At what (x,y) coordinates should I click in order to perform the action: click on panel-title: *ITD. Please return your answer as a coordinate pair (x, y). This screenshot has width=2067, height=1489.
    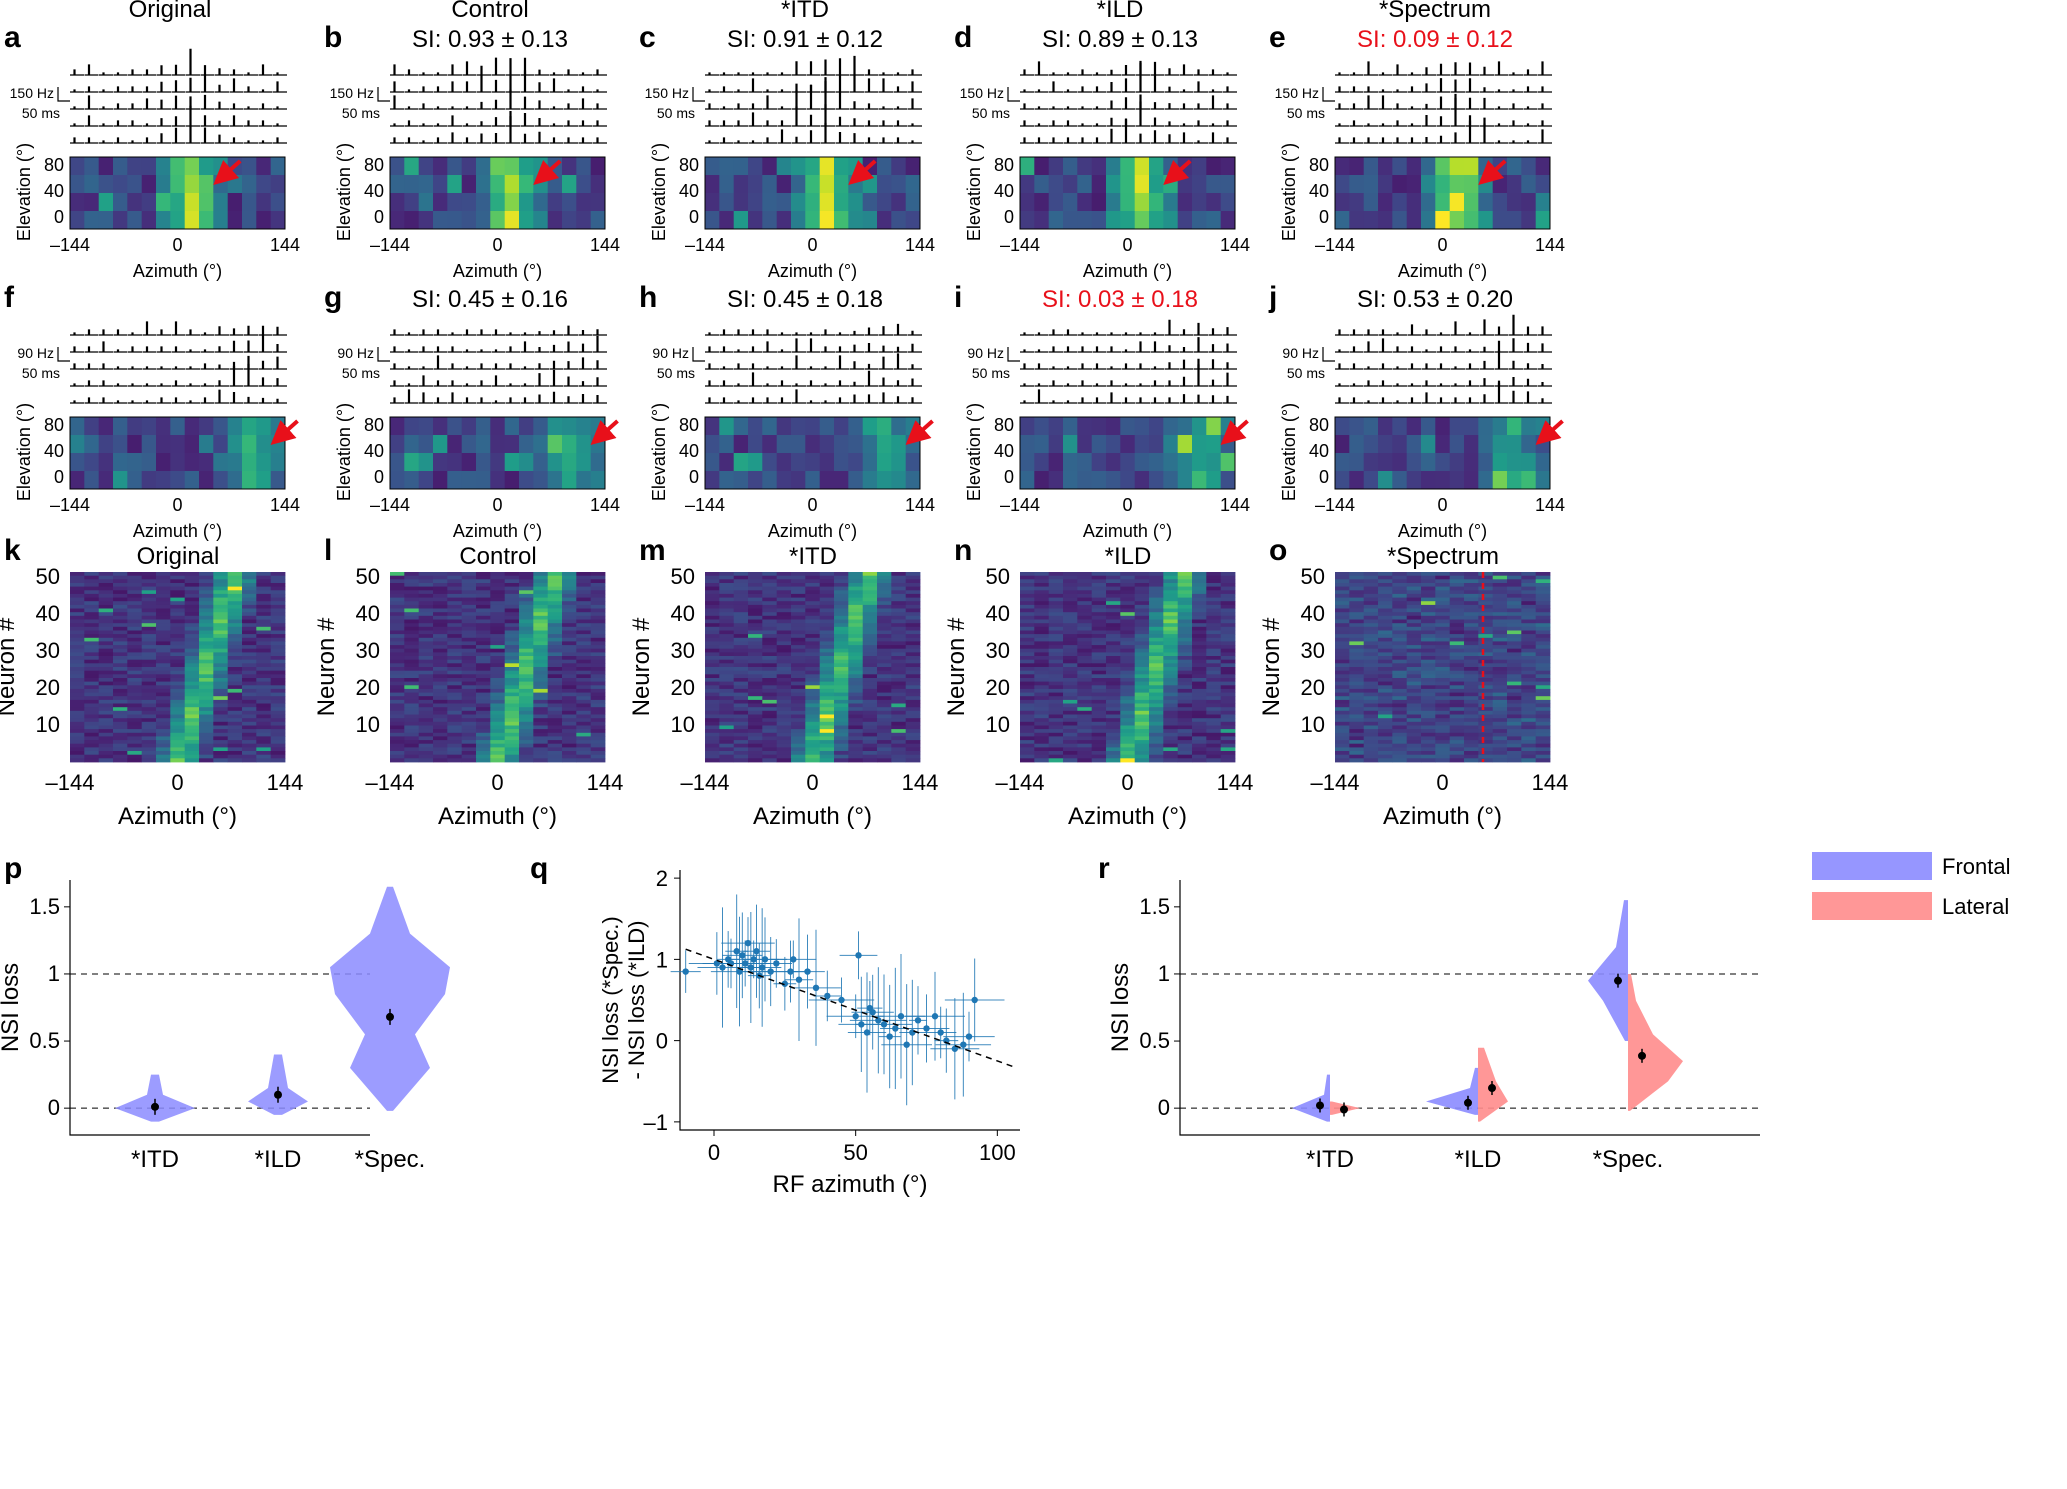
    Looking at the image, I should click on (805, 11).